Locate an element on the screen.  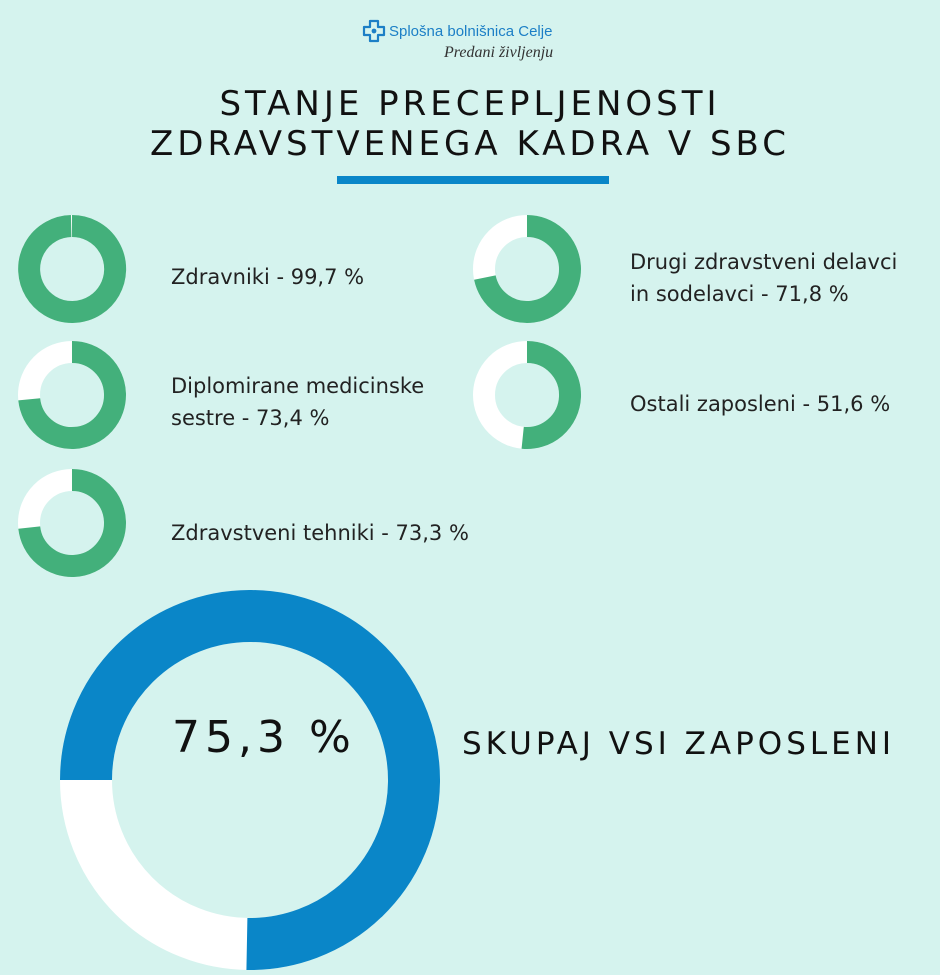
vaccination-ring-medicinske-sestre is located at coordinates (72, 395).